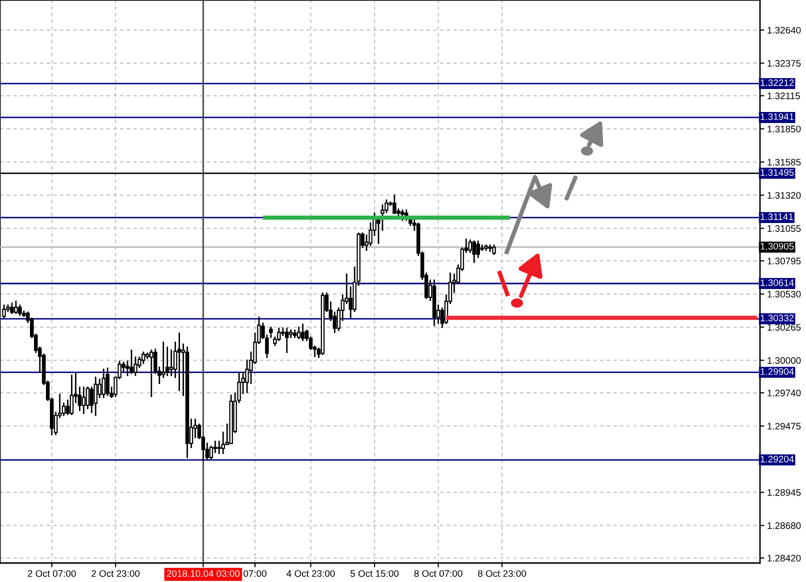 The height and width of the screenshot is (582, 806). What do you see at coordinates (784, 426) in the screenshot?
I see `y-tick-label: 1.29475` at bounding box center [784, 426].